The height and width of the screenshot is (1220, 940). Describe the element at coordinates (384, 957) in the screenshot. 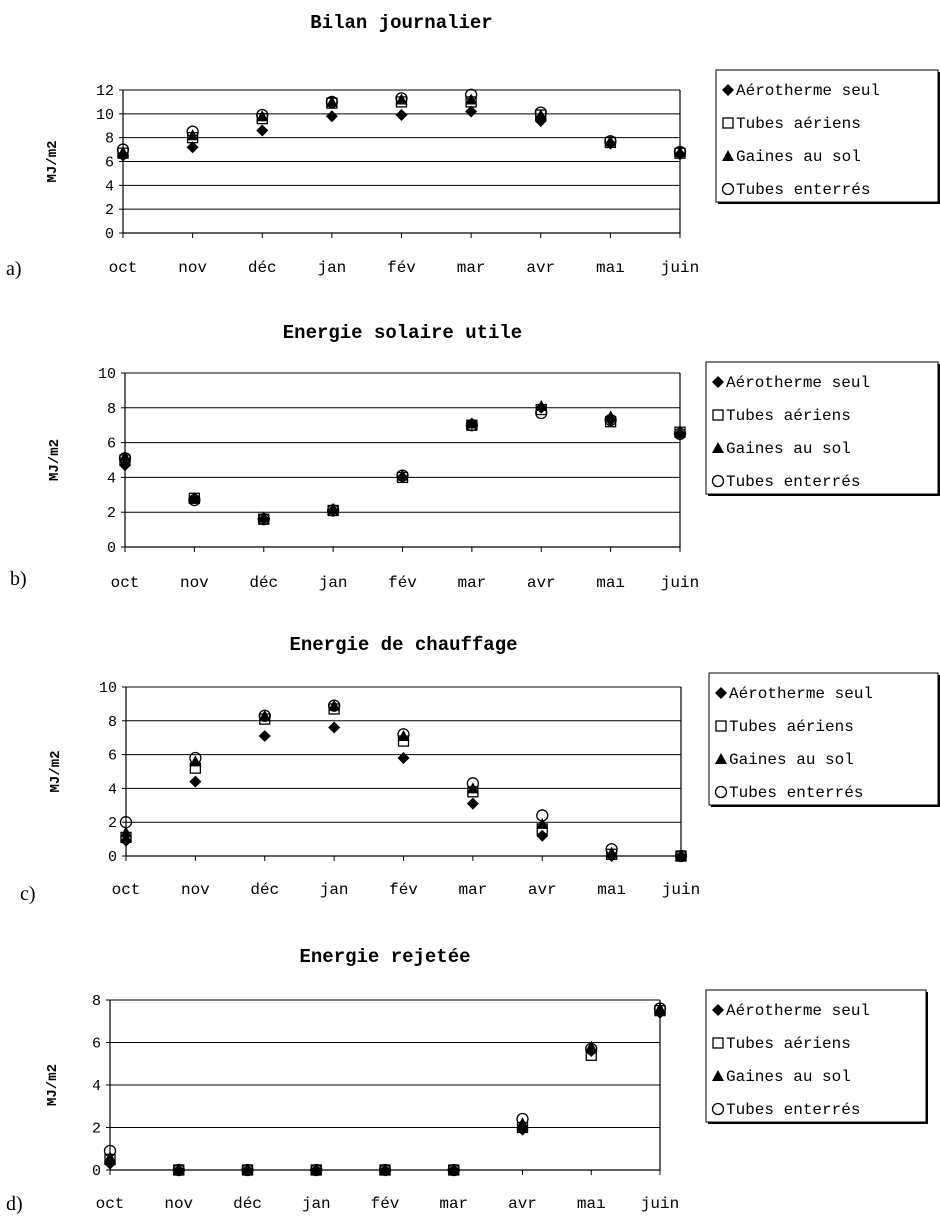

I see `chart-title: Energie rejetée` at that location.